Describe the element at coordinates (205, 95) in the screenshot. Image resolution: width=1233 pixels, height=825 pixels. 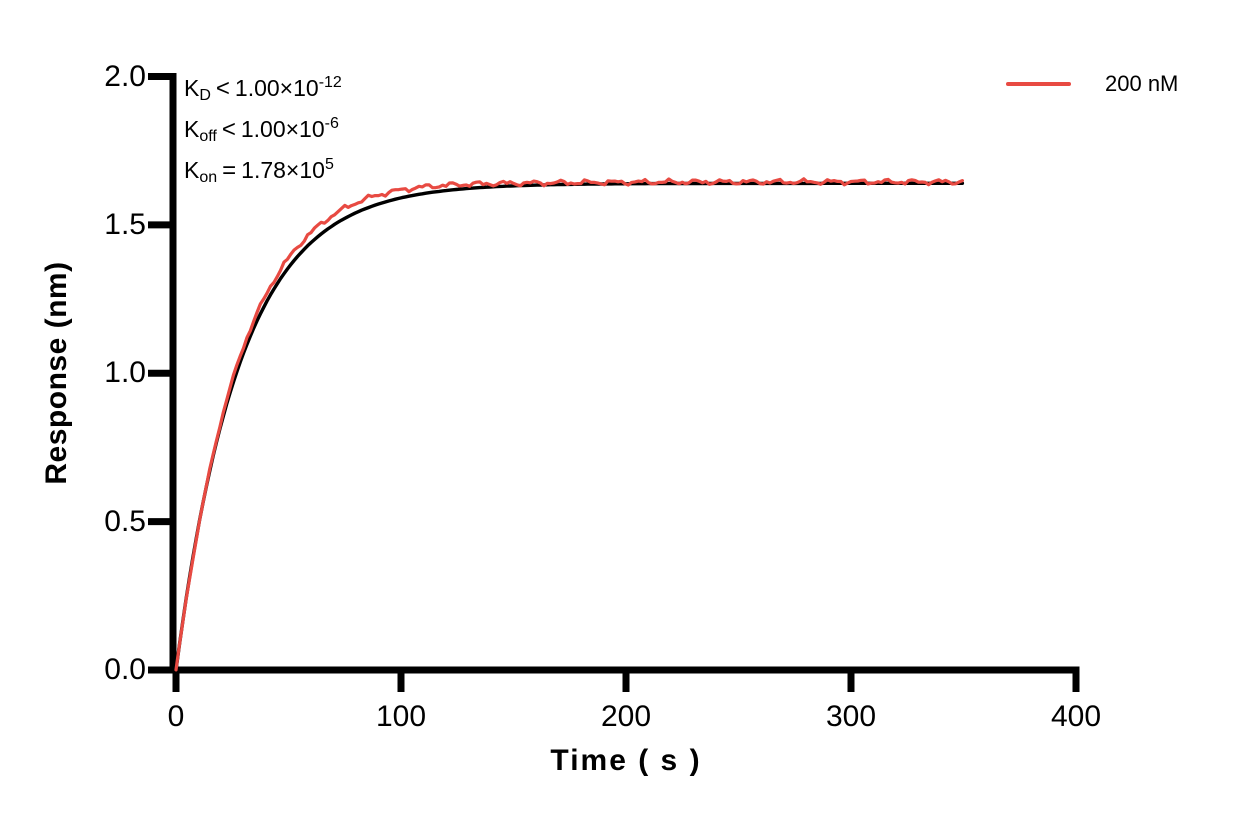
I see `kd-subscript: D` at that location.